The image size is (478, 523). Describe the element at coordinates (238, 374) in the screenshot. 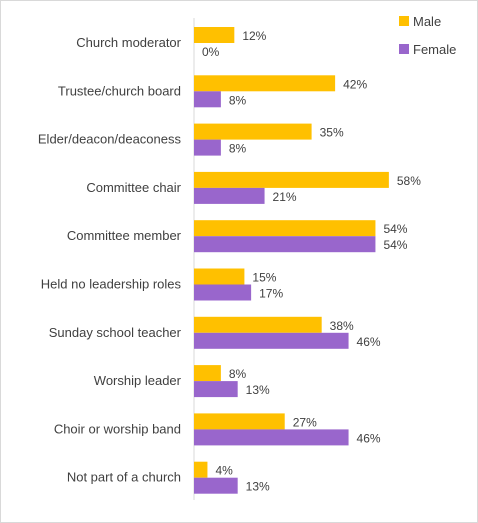

I see `data-label-male: 8%` at that location.